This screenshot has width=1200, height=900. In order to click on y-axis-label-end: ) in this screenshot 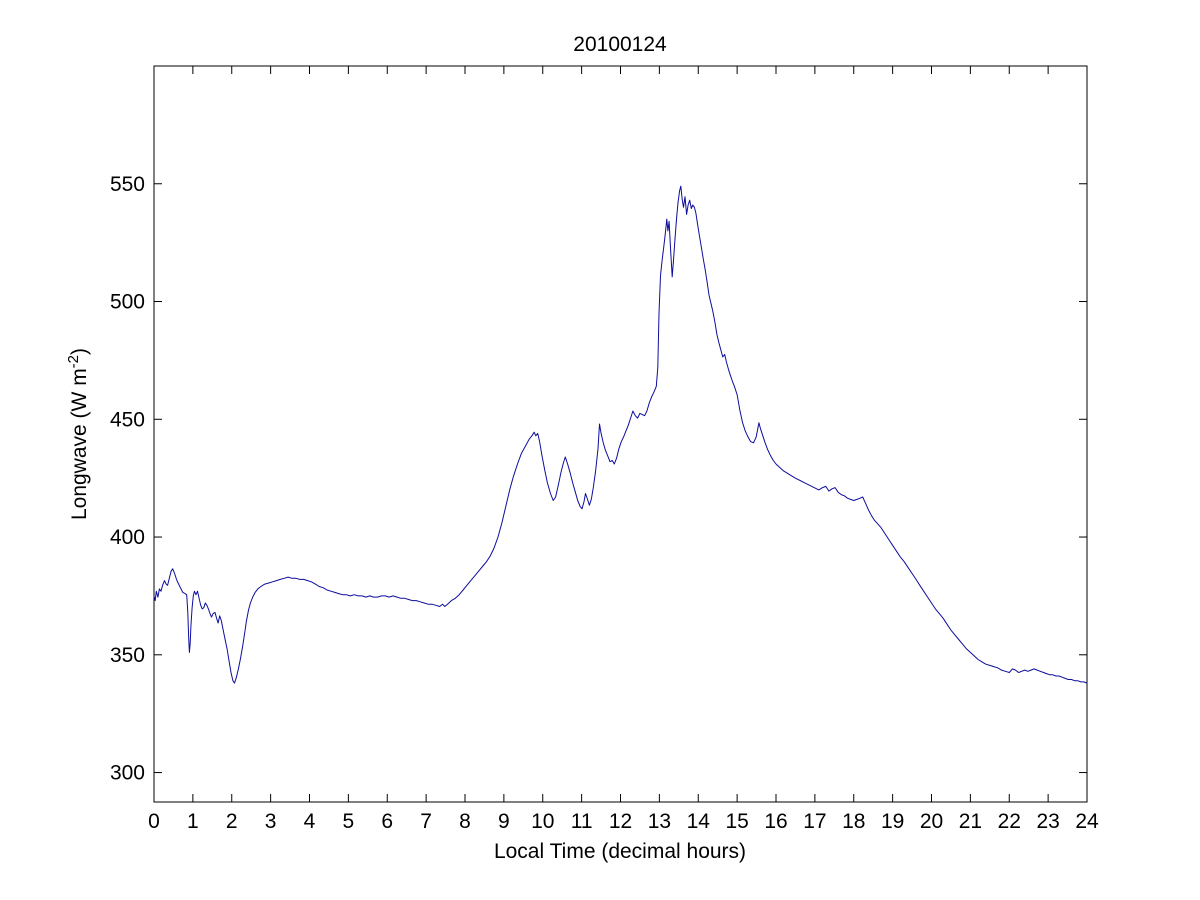, I will do `click(79, 351)`.